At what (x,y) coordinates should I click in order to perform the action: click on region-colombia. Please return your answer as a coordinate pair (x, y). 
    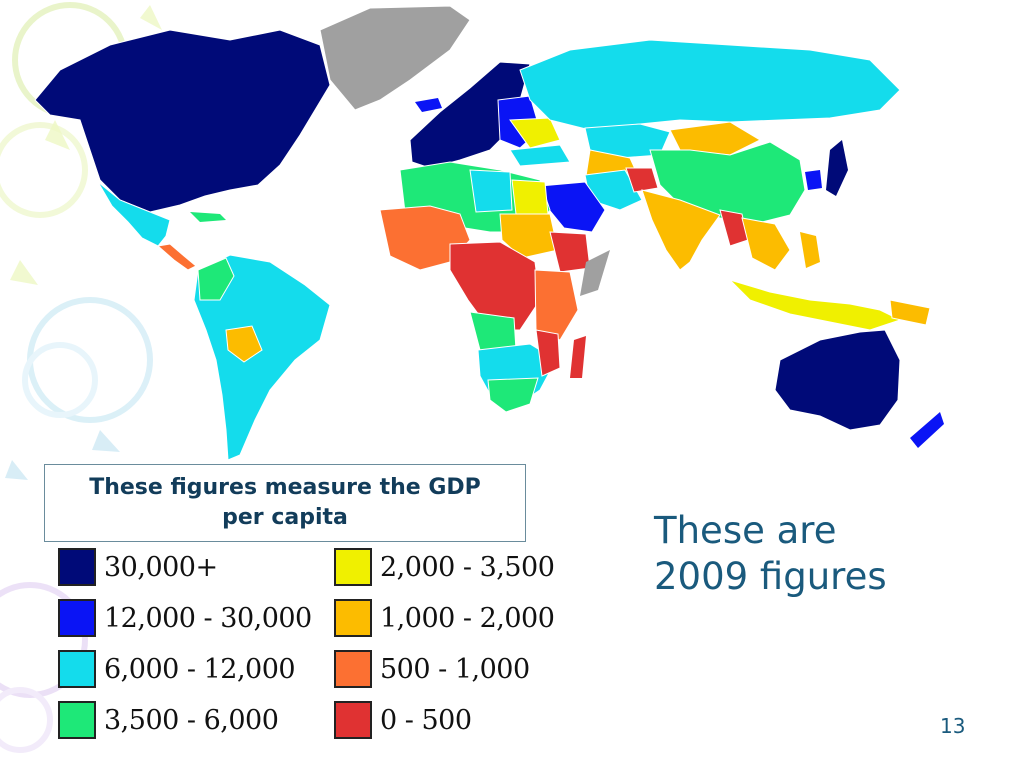
    Looking at the image, I should click on (216, 279).